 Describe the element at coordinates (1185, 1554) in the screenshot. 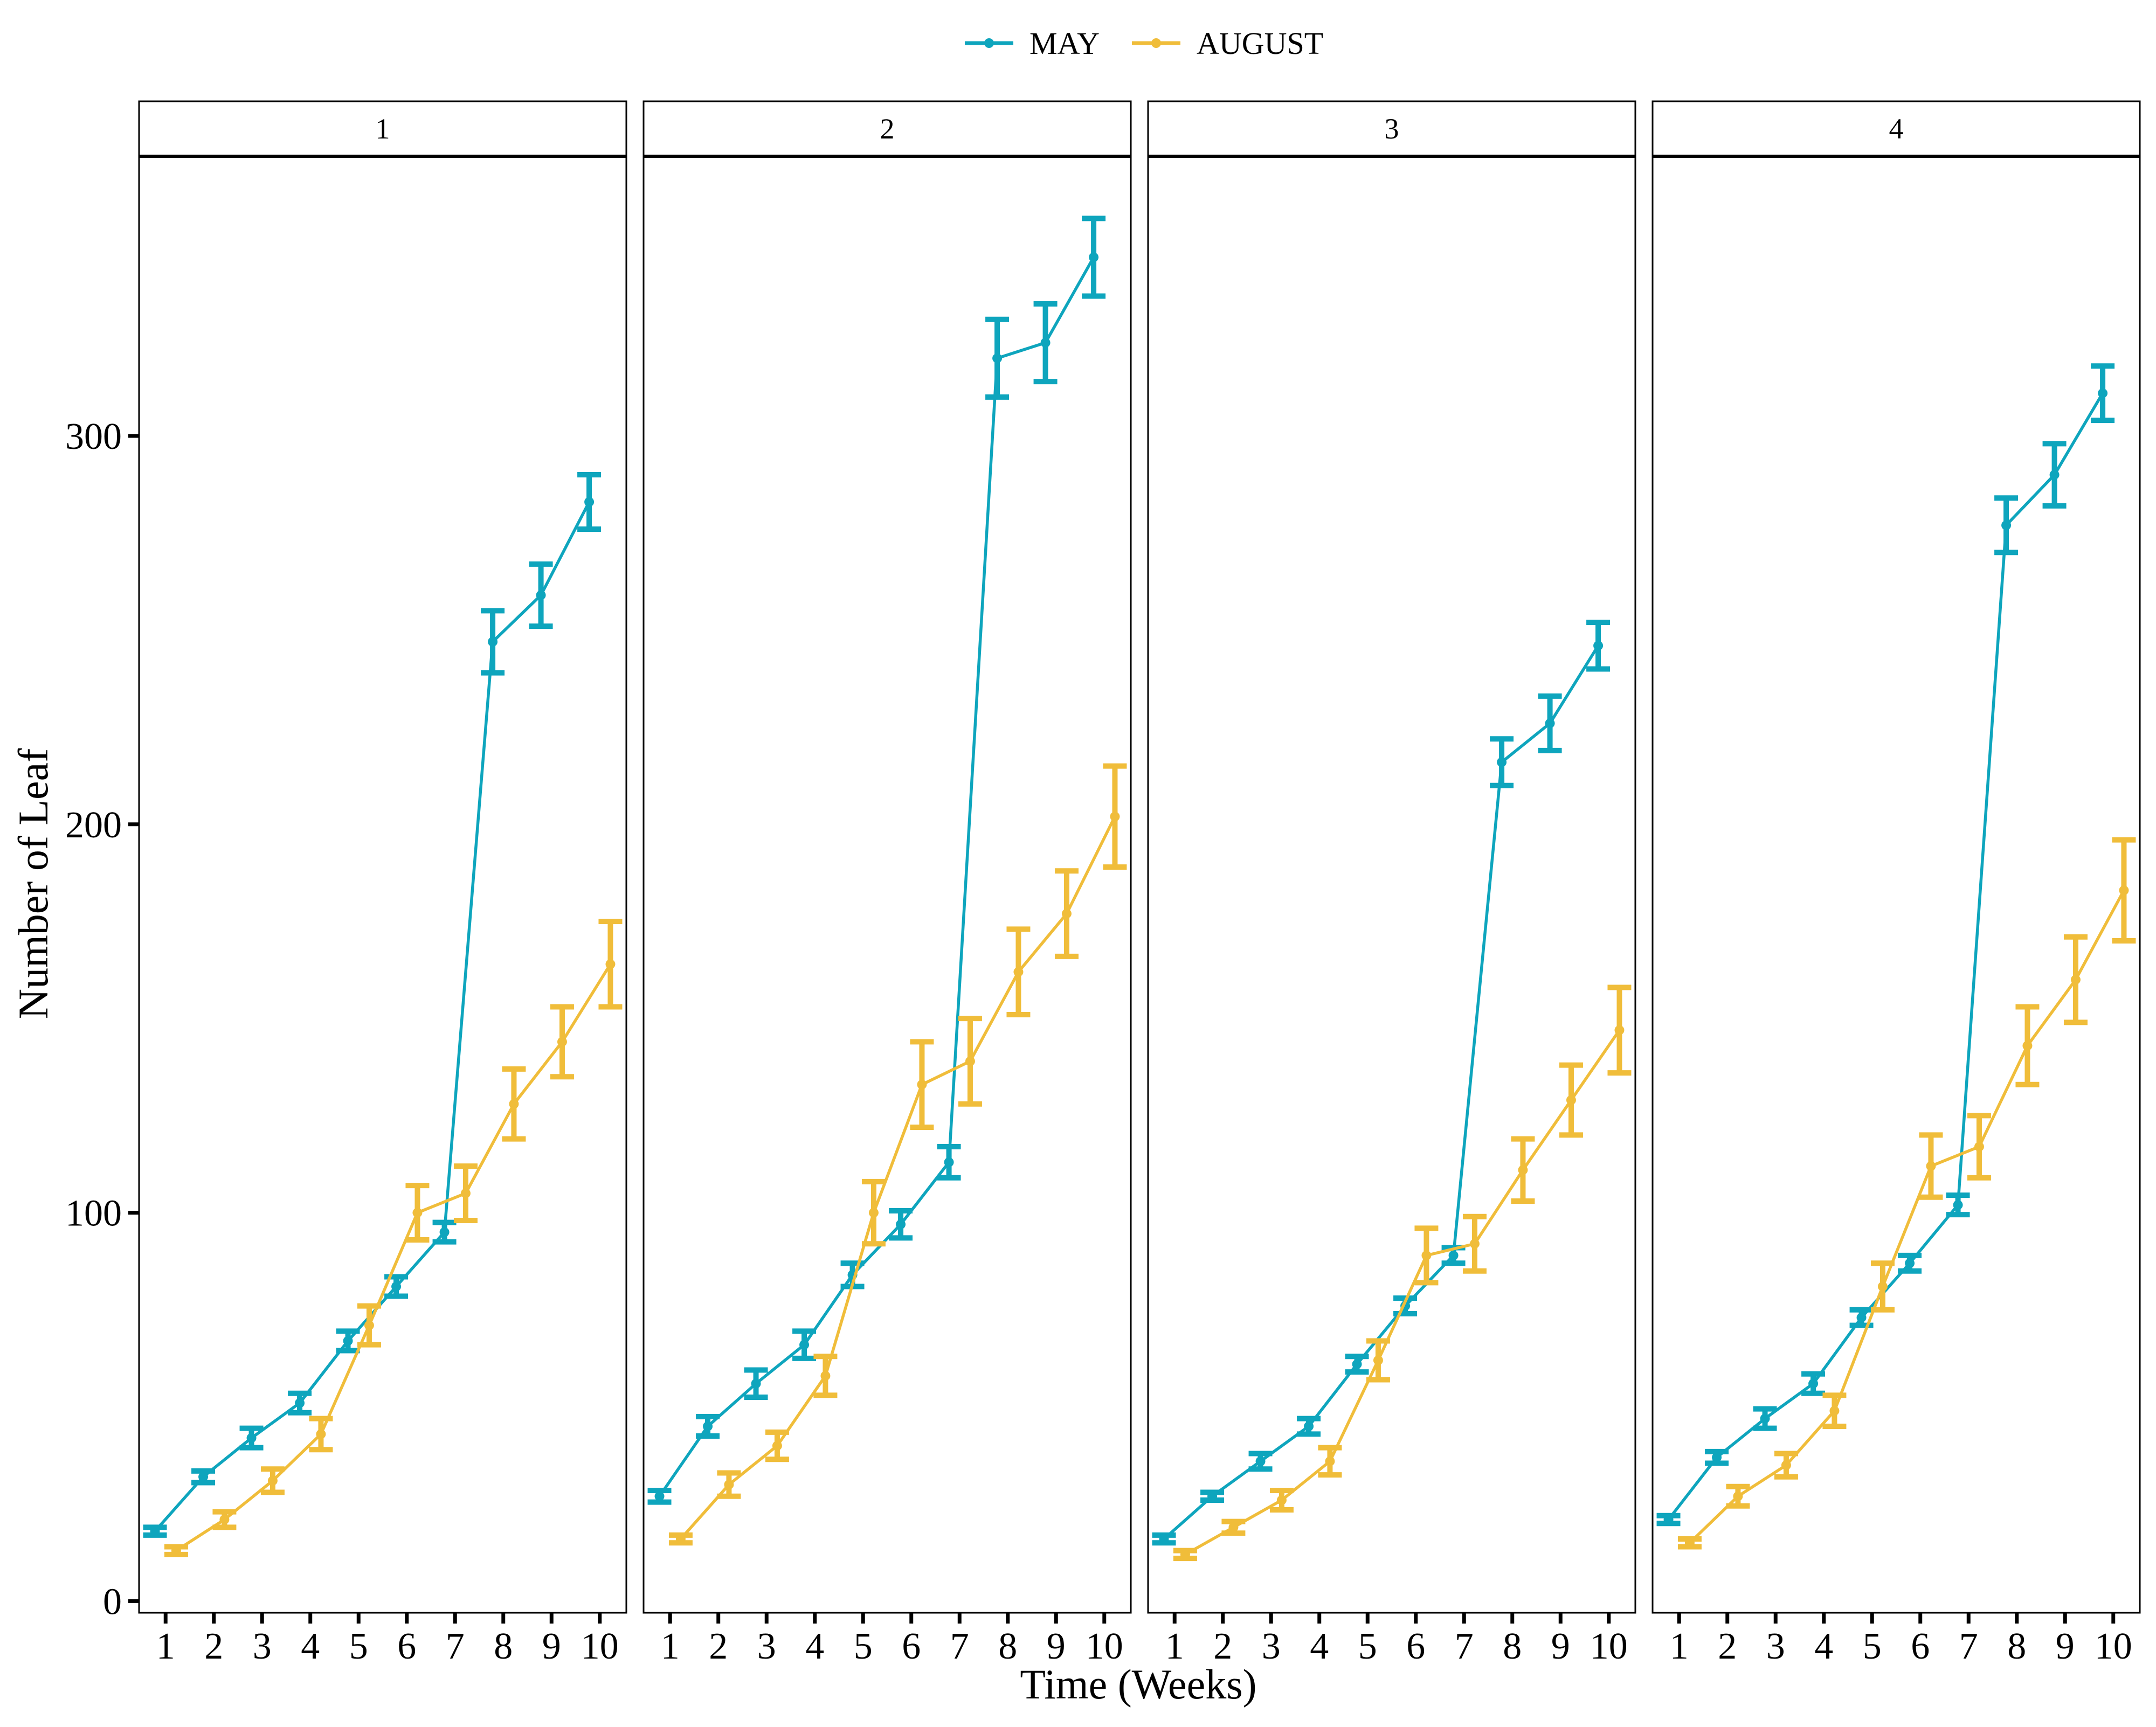

I see `data-point-august-p3-w1` at that location.